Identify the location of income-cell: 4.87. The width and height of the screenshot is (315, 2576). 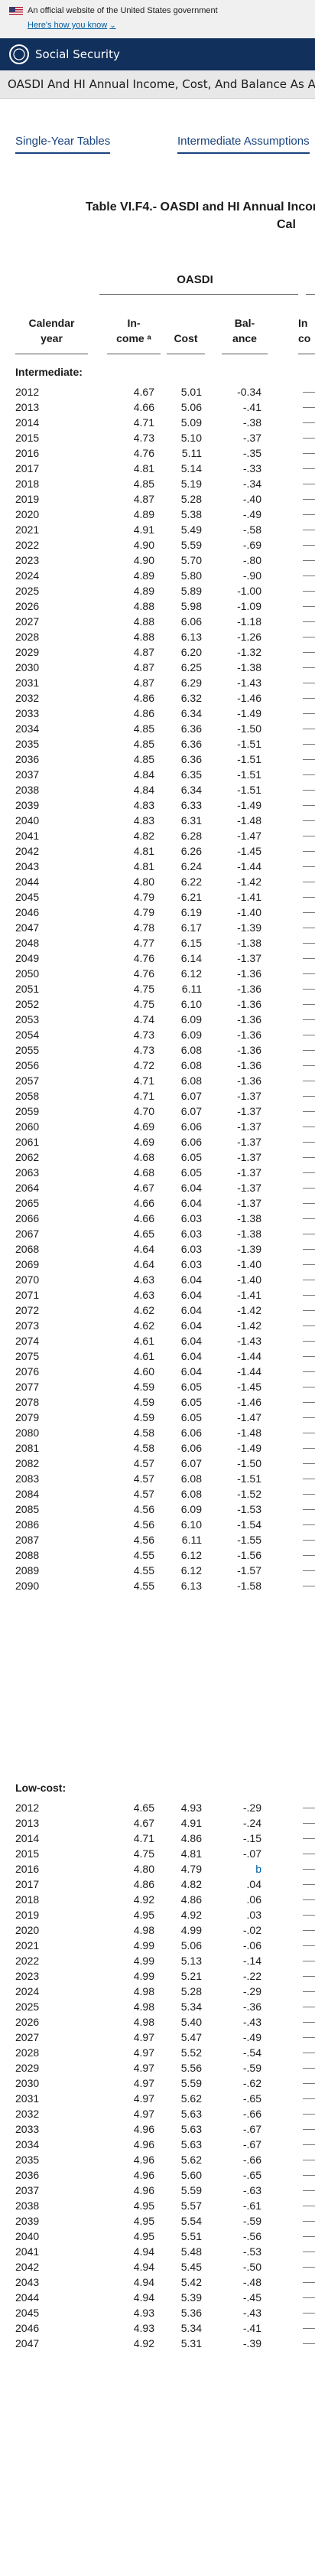
(143, 667).